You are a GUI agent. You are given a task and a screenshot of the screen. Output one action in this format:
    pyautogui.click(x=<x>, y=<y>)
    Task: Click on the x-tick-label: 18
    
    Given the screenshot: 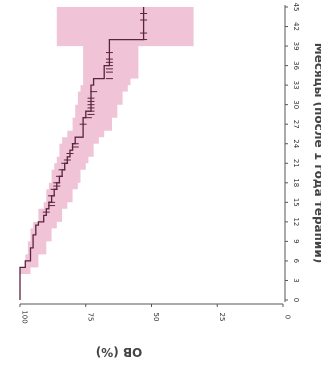 What is the action you would take?
    pyautogui.click(x=296, y=182)
    